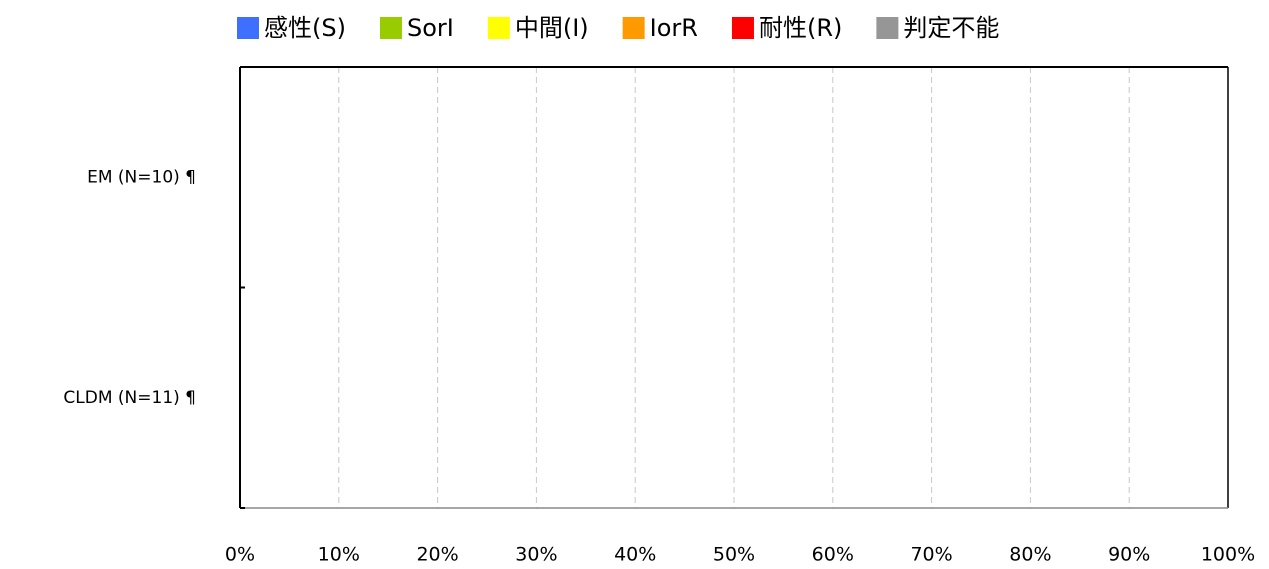  What do you see at coordinates (305, 28) in the screenshot?
I see `legend-label: 感性(S)` at bounding box center [305, 28].